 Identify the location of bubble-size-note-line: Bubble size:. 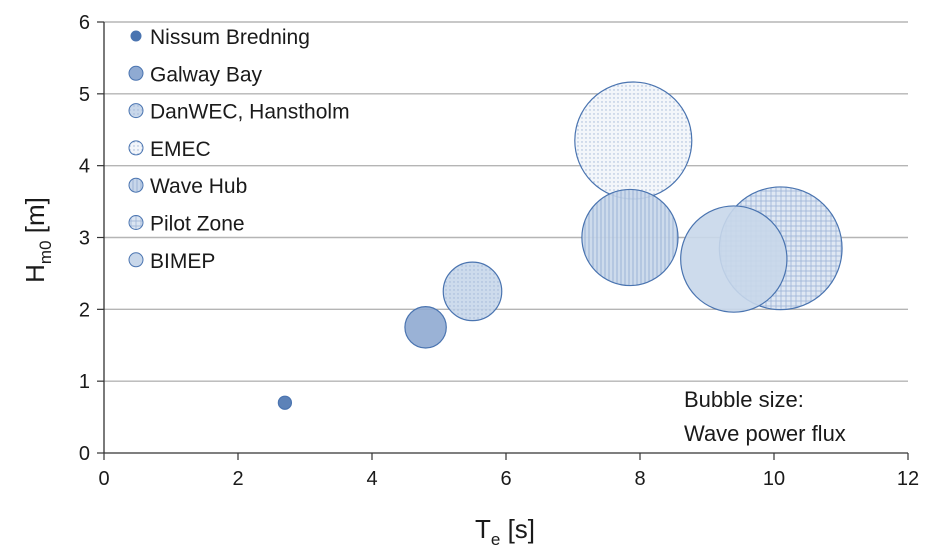
(744, 399).